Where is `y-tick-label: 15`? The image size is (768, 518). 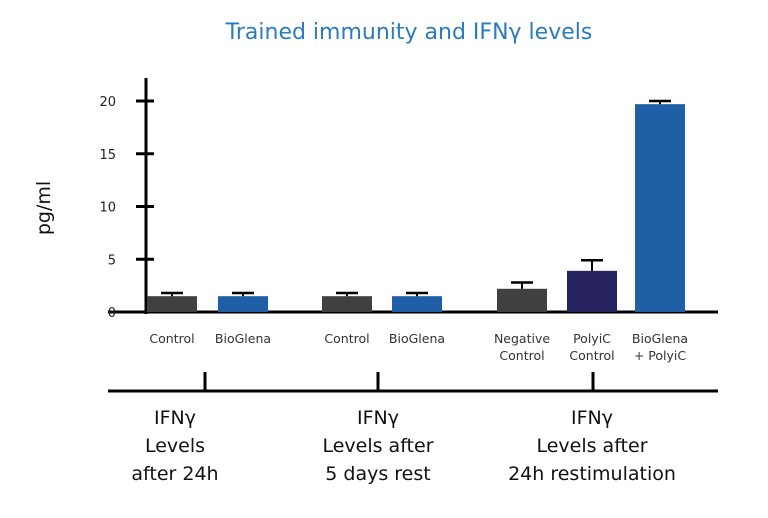 y-tick-label: 15 is located at coordinates (107, 155).